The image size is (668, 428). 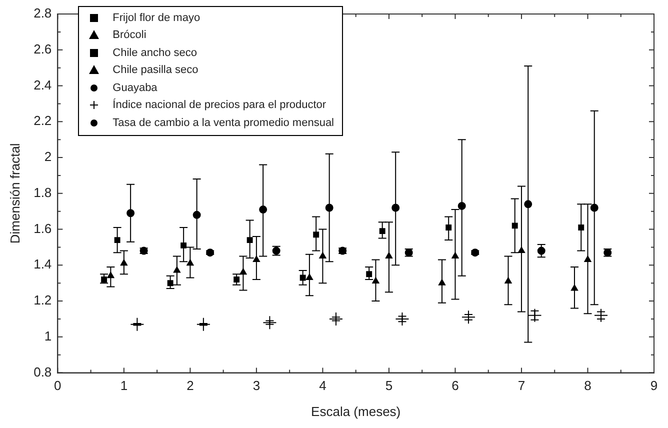 What do you see at coordinates (389, 386) in the screenshot?
I see `x-tick-label: 5` at bounding box center [389, 386].